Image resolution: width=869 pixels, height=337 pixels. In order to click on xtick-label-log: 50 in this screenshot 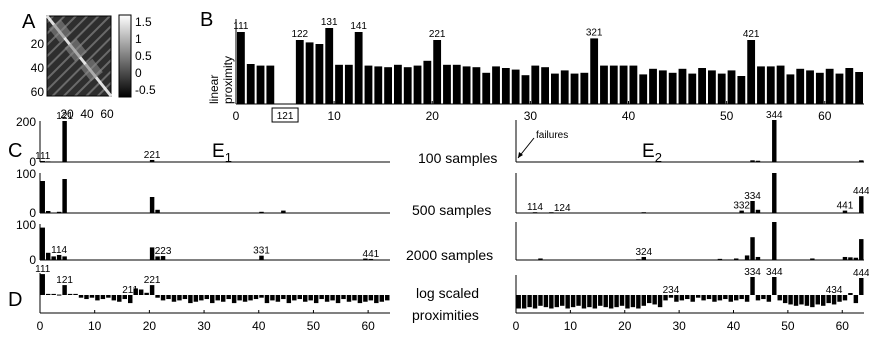, I will do `click(788, 326)`.